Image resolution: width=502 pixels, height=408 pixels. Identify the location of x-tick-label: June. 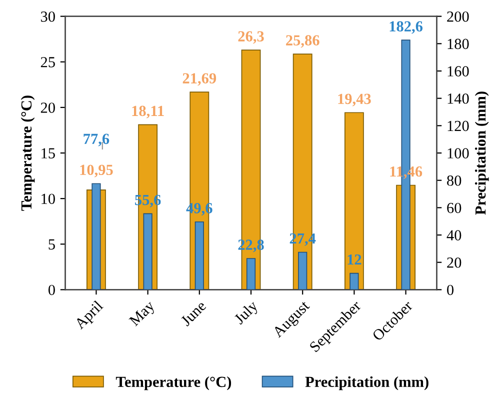
(193, 313).